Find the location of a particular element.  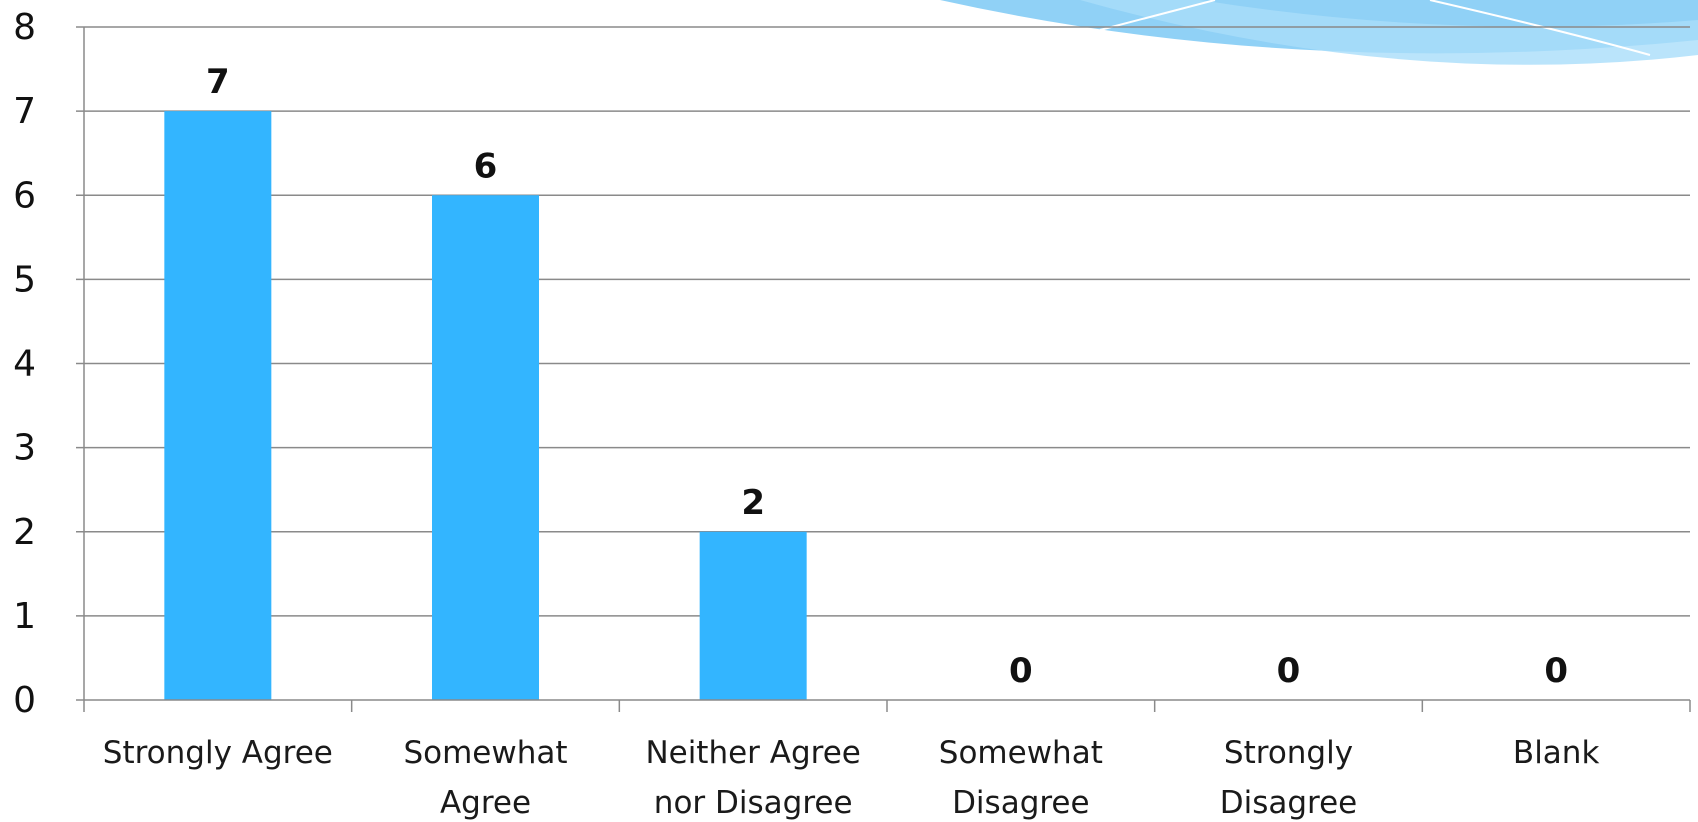

y-tick-label: 4 is located at coordinates (24, 364).